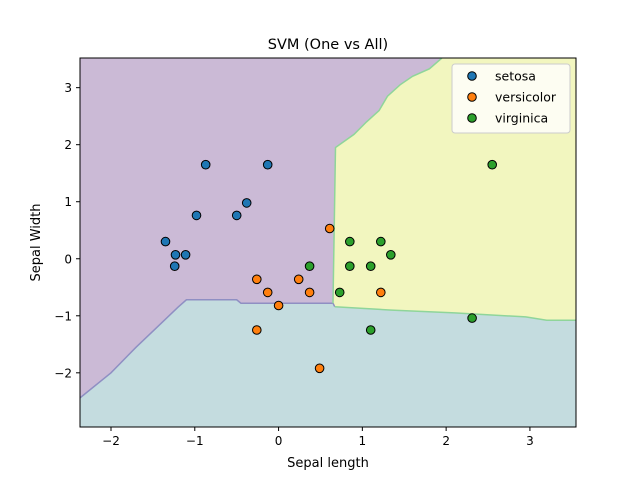 This screenshot has width=640, height=484. I want to click on legend-label-setosa: setosa, so click(515, 76).